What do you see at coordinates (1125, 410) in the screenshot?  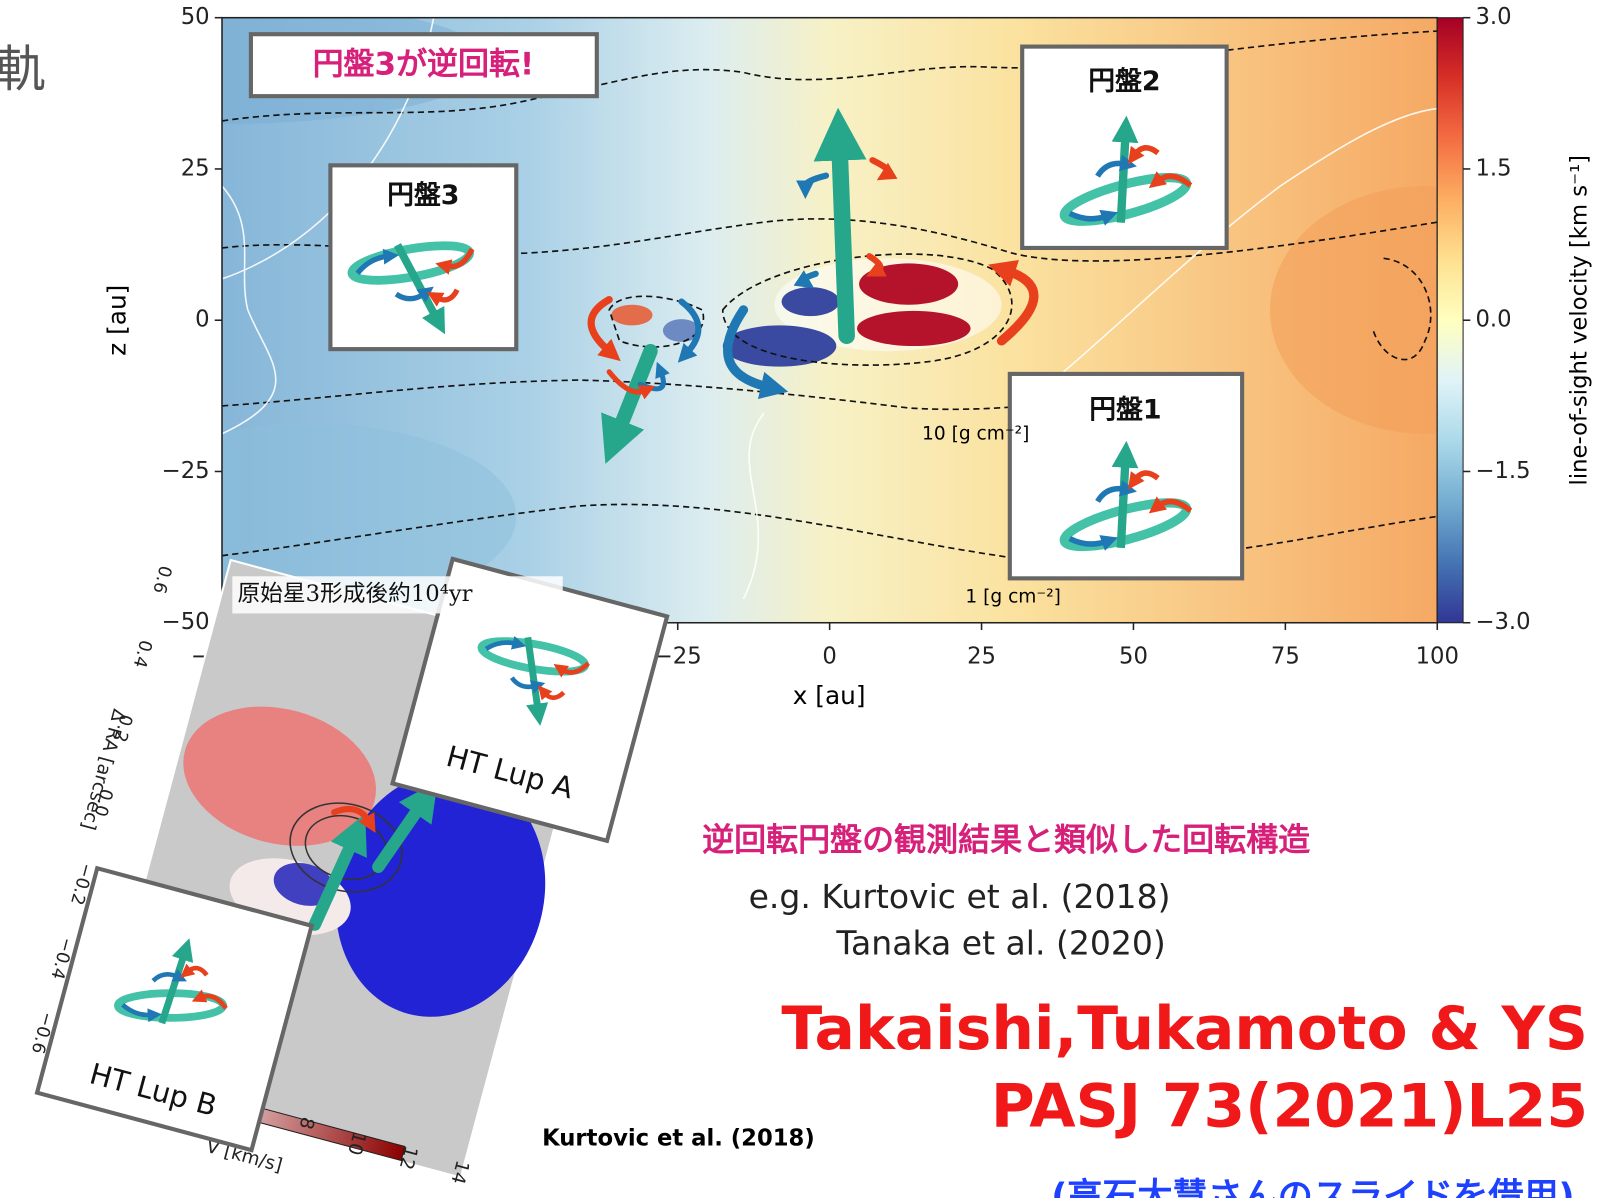 I see `disk-label: 円盤1` at bounding box center [1125, 410].